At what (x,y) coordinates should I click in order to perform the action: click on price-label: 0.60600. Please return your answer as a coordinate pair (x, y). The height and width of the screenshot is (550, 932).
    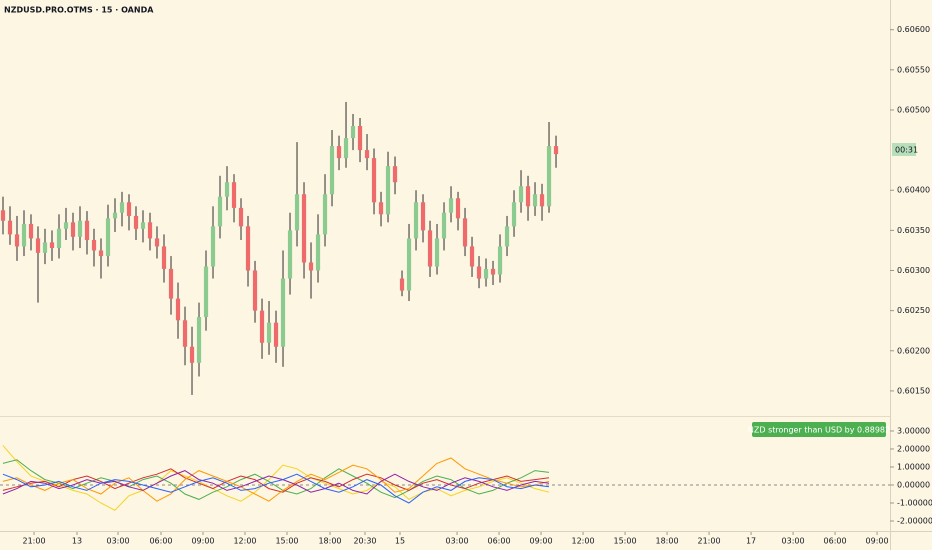
    Looking at the image, I should click on (913, 29).